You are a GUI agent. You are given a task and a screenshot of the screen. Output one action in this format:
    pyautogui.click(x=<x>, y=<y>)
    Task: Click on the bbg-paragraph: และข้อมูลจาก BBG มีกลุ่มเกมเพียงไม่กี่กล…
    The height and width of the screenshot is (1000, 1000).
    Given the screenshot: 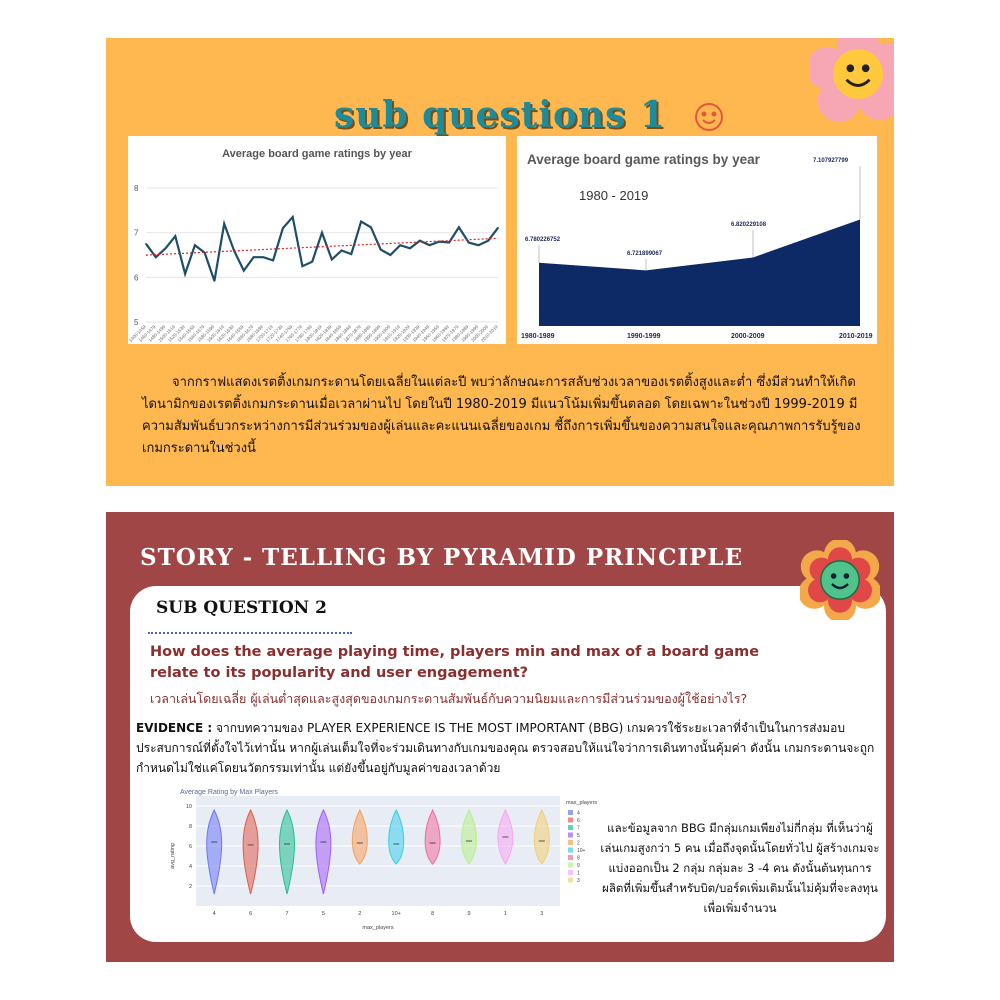 What is the action you would take?
    pyautogui.click(x=740, y=868)
    